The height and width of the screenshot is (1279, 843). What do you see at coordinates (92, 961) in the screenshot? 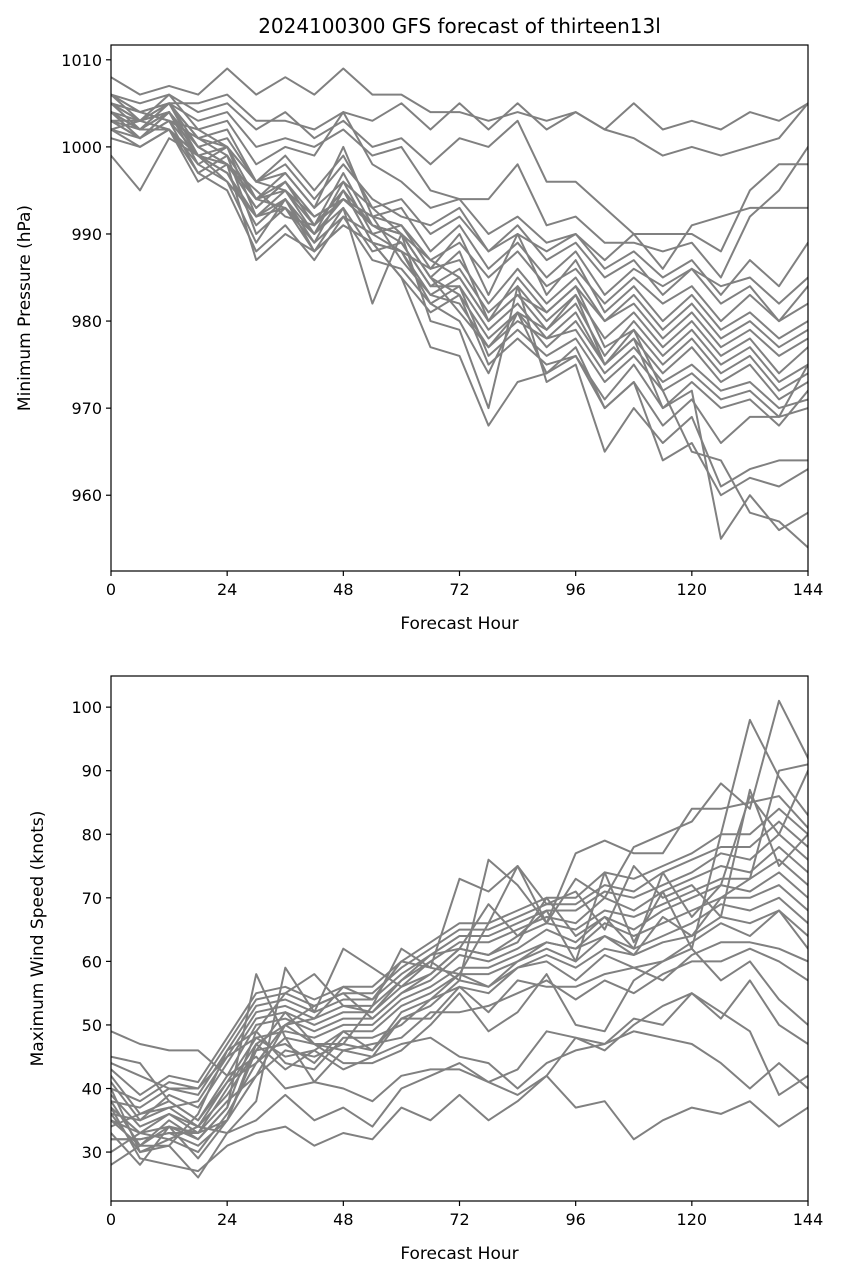
I see `y-tick-label: 60` at bounding box center [92, 961].